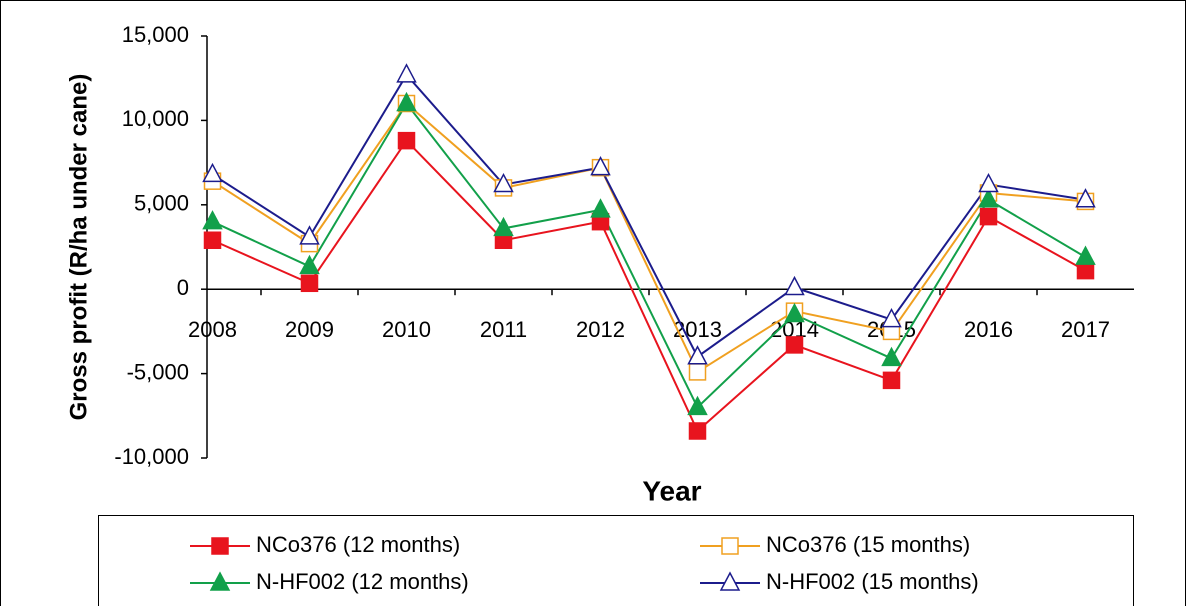 The width and height of the screenshot is (1186, 606). What do you see at coordinates (406, 329) in the screenshot?
I see `x-tick-label: 2010` at bounding box center [406, 329].